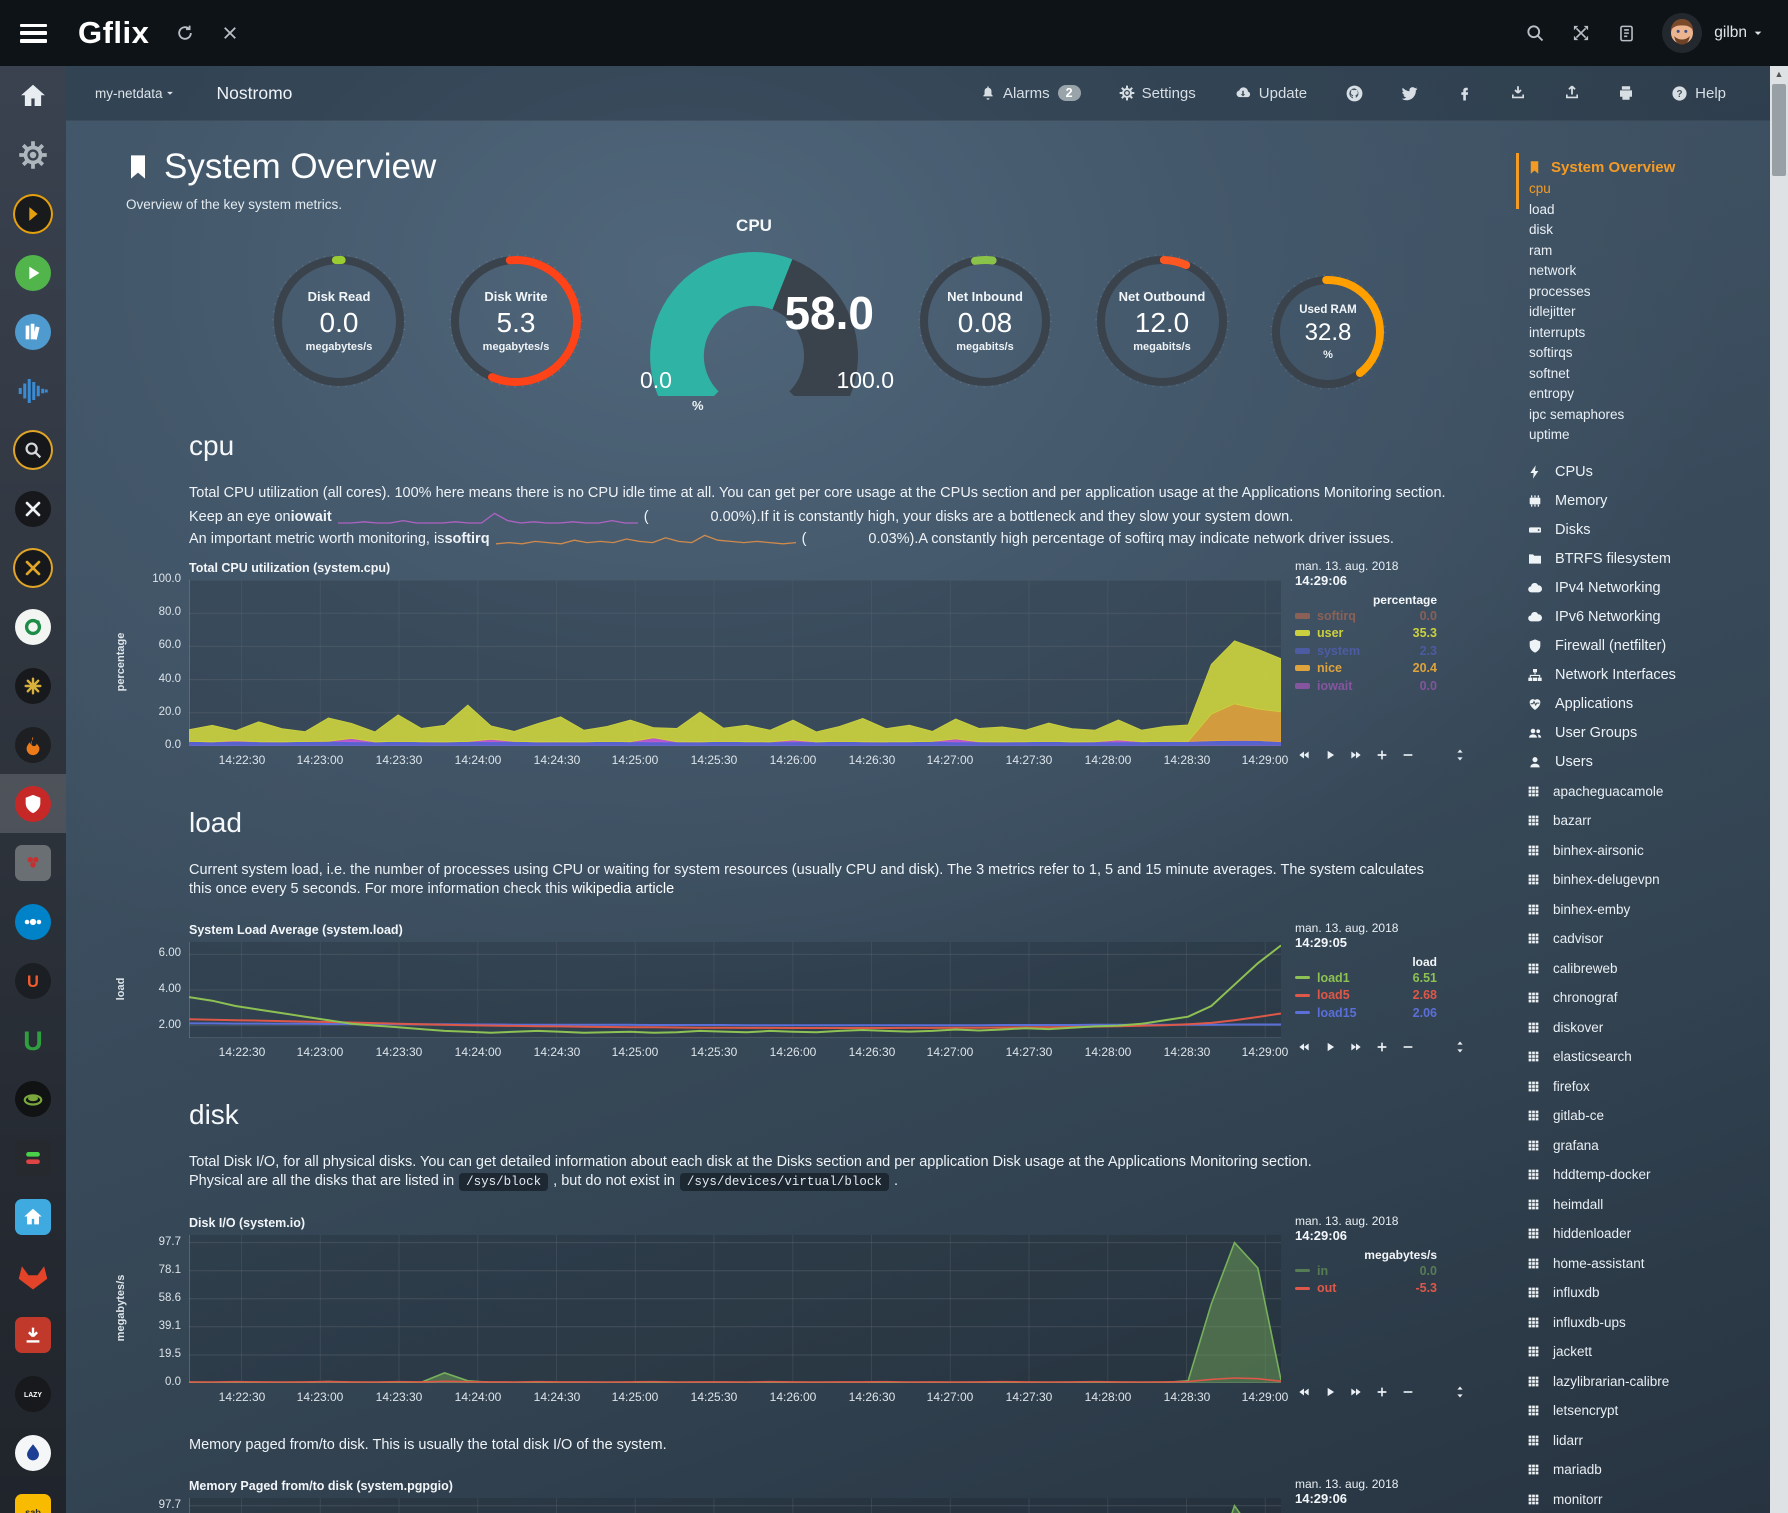  Describe the element at coordinates (1648, 1264) in the screenshot. I see `menu-app-home-assistant: home-assistant` at that location.